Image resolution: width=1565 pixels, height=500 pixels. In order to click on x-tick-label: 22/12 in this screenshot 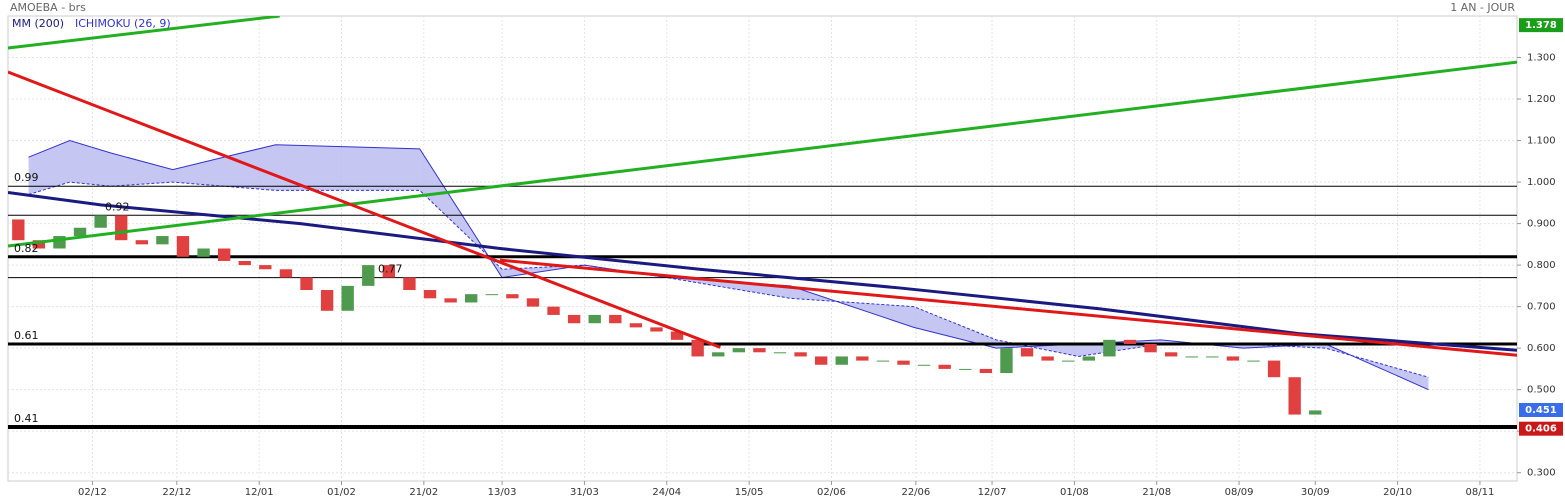, I will do `click(176, 492)`.